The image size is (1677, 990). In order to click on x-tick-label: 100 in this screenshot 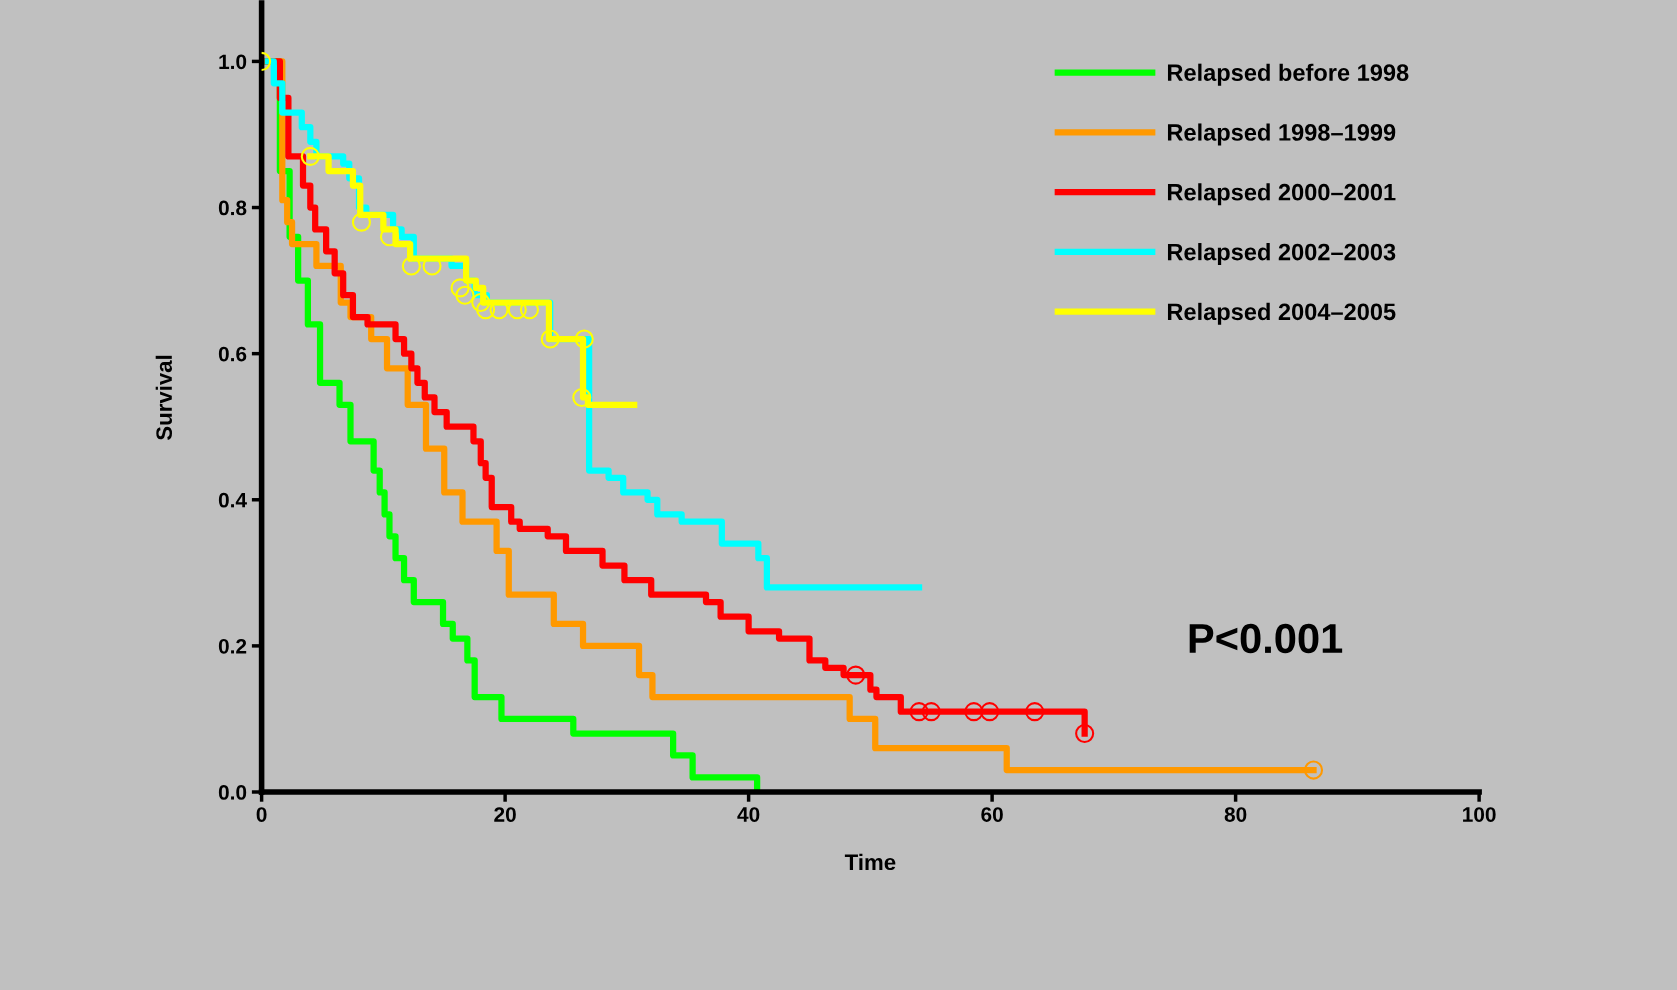, I will do `click(1479, 814)`.